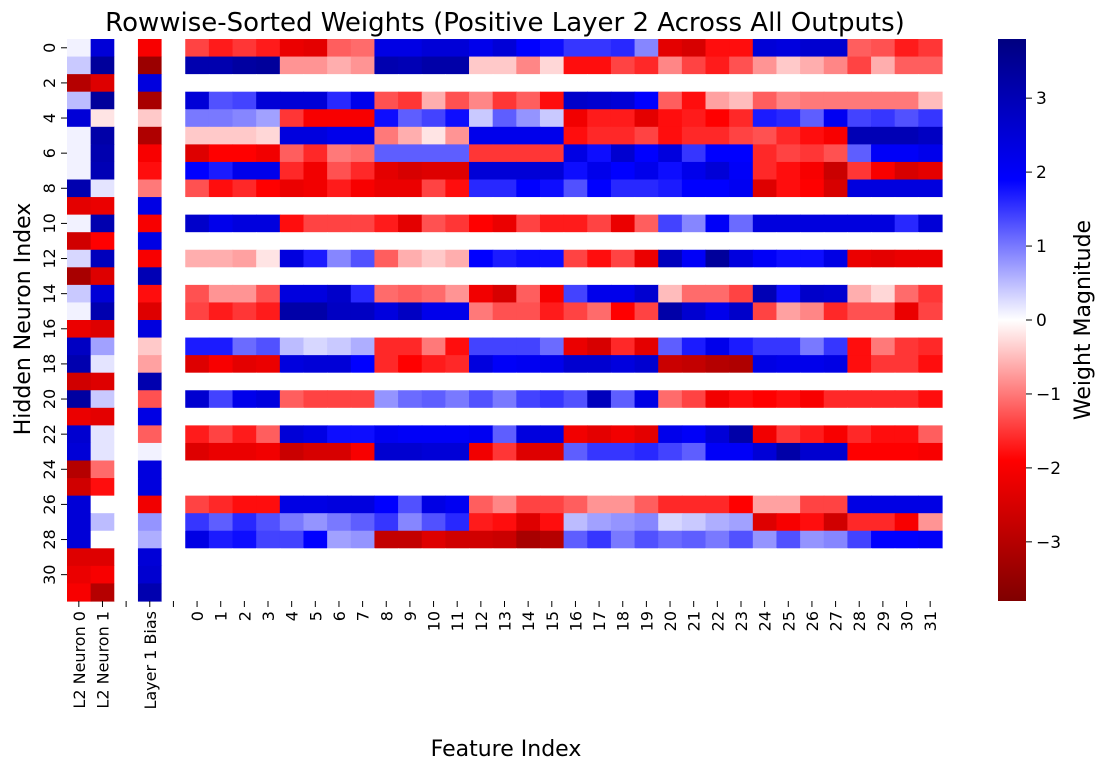  Describe the element at coordinates (49, 434) in the screenshot. I see `y-tick-label: 22` at that location.